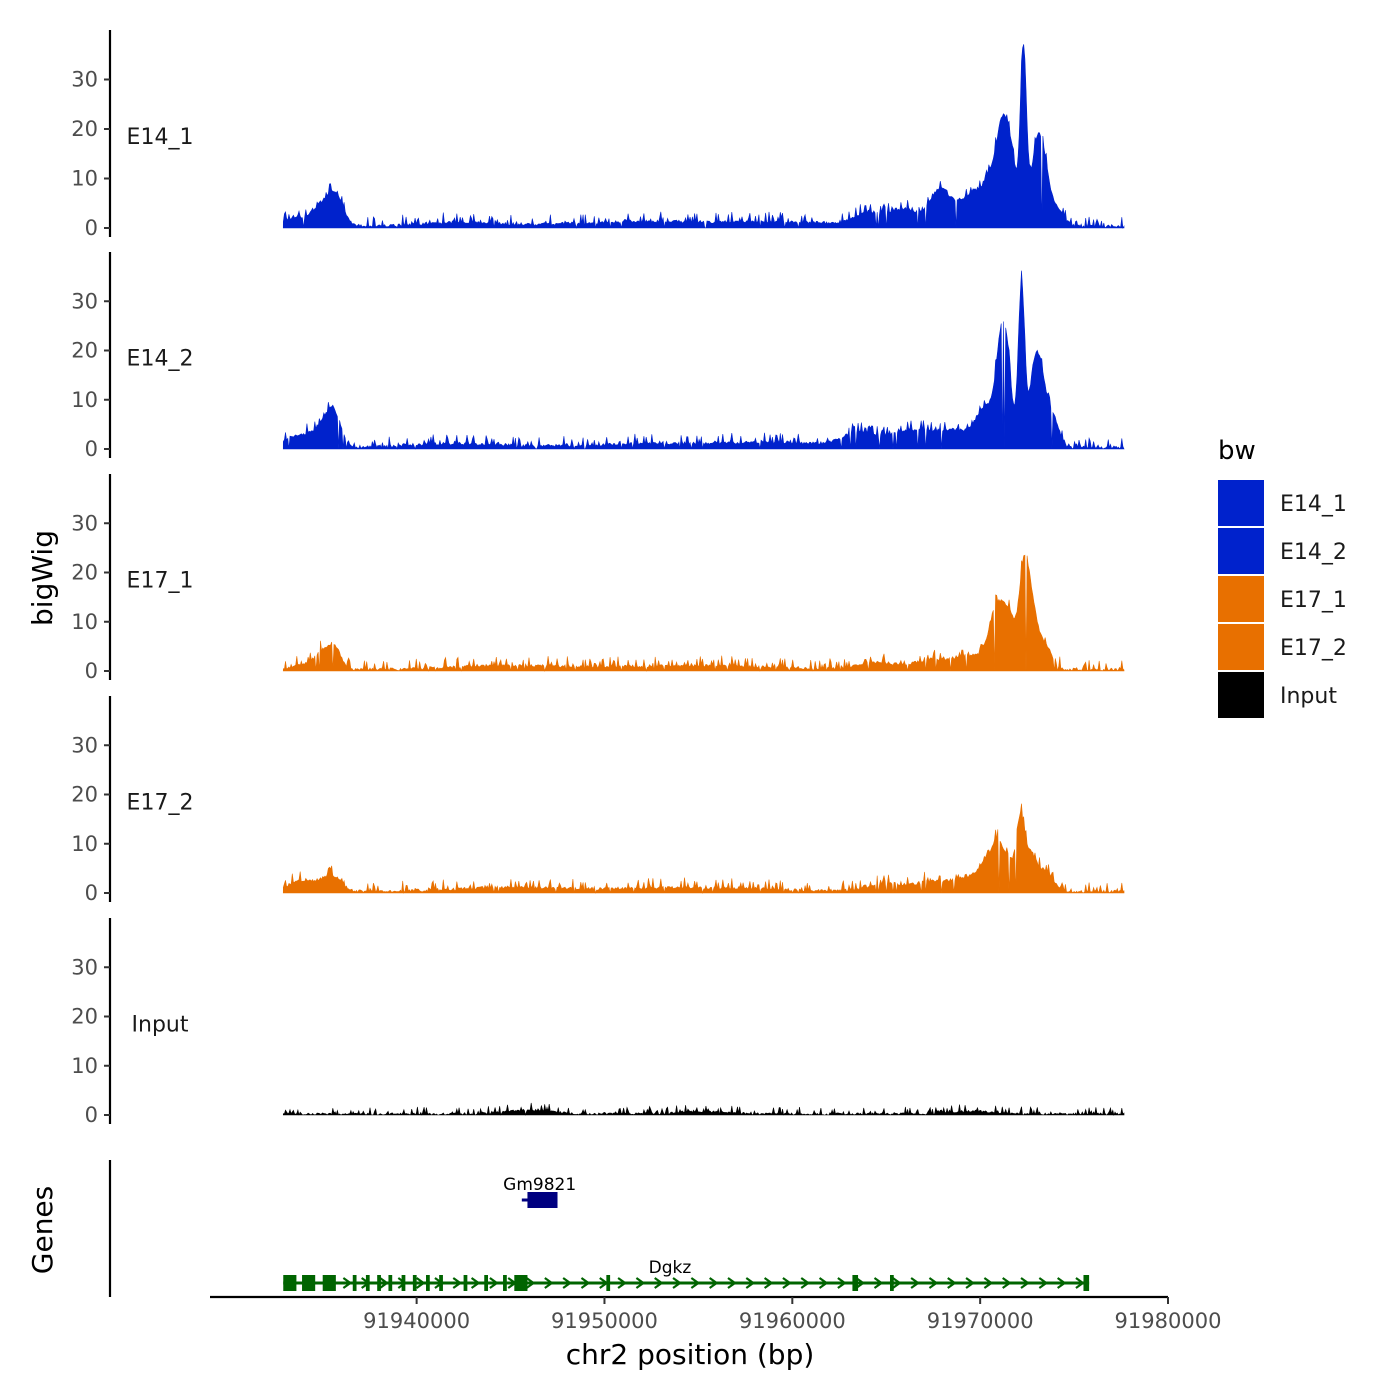 Image resolution: width=1400 pixels, height=1400 pixels. What do you see at coordinates (1282, 577) in the screenshot?
I see `legend: bw E14_1 E14_2 E17_1 E17_2 Input` at bounding box center [1282, 577].